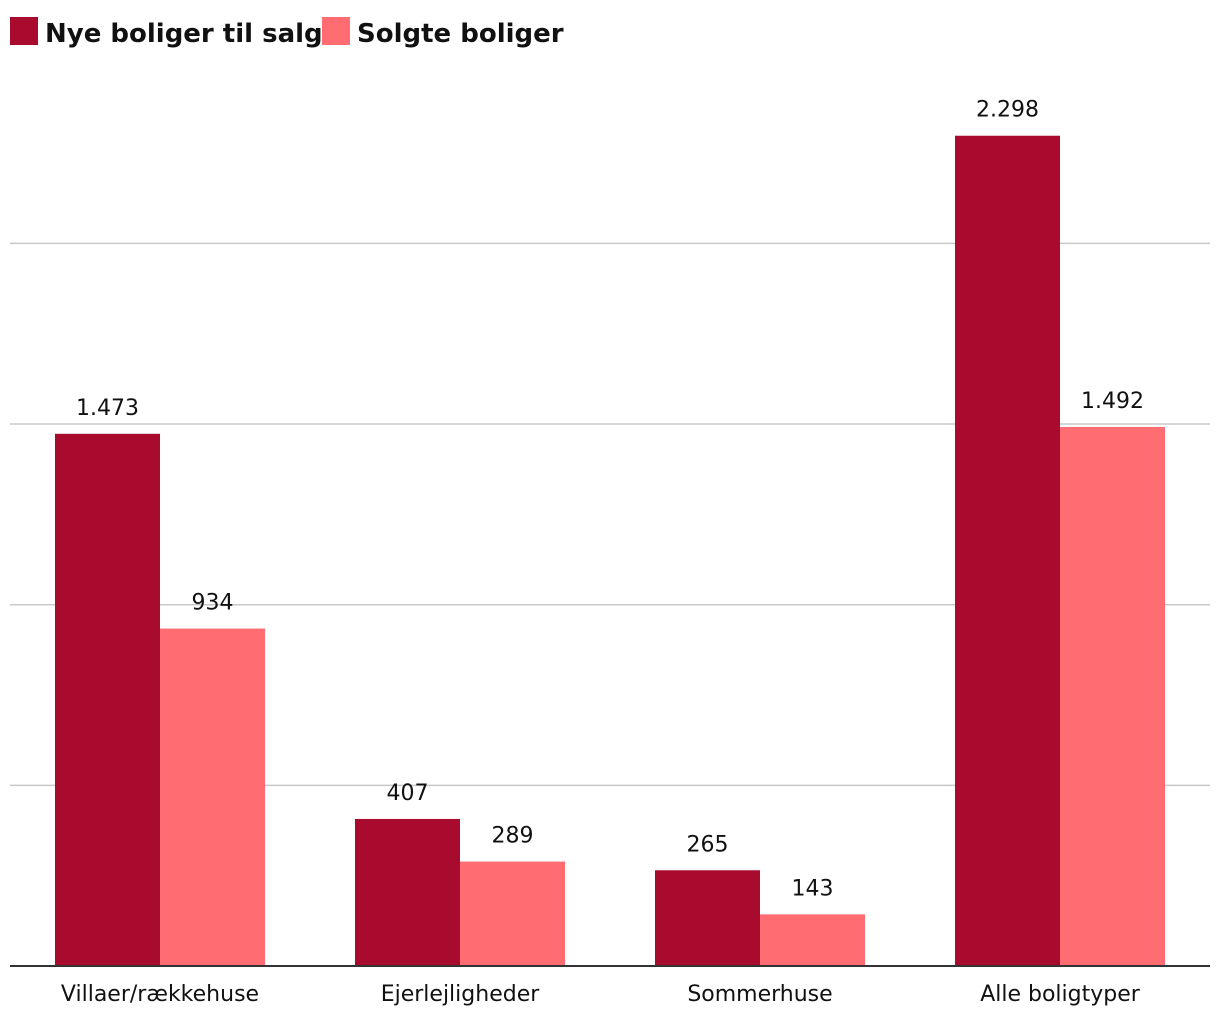 The width and height of the screenshot is (1220, 1020). I want to click on value-label-nye-boliger-til-salg-alle-boligtyper: 2.298, so click(1007, 110).